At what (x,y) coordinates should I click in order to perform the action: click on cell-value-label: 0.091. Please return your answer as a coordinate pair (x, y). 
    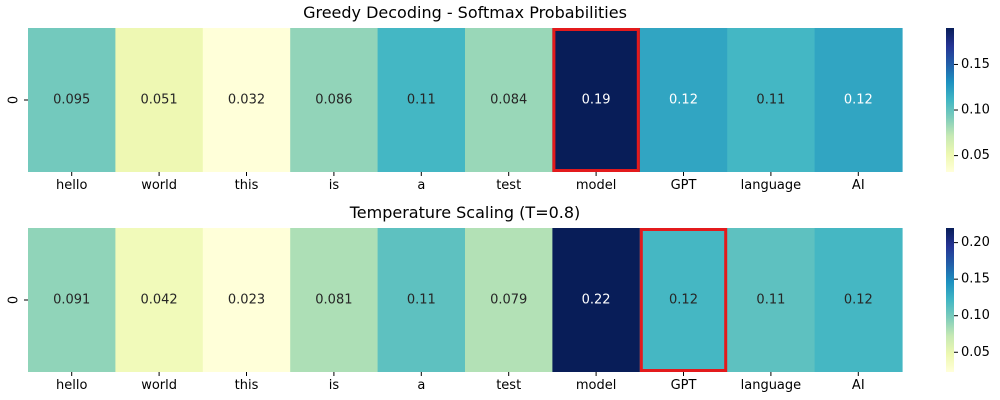
    Looking at the image, I should click on (71, 300).